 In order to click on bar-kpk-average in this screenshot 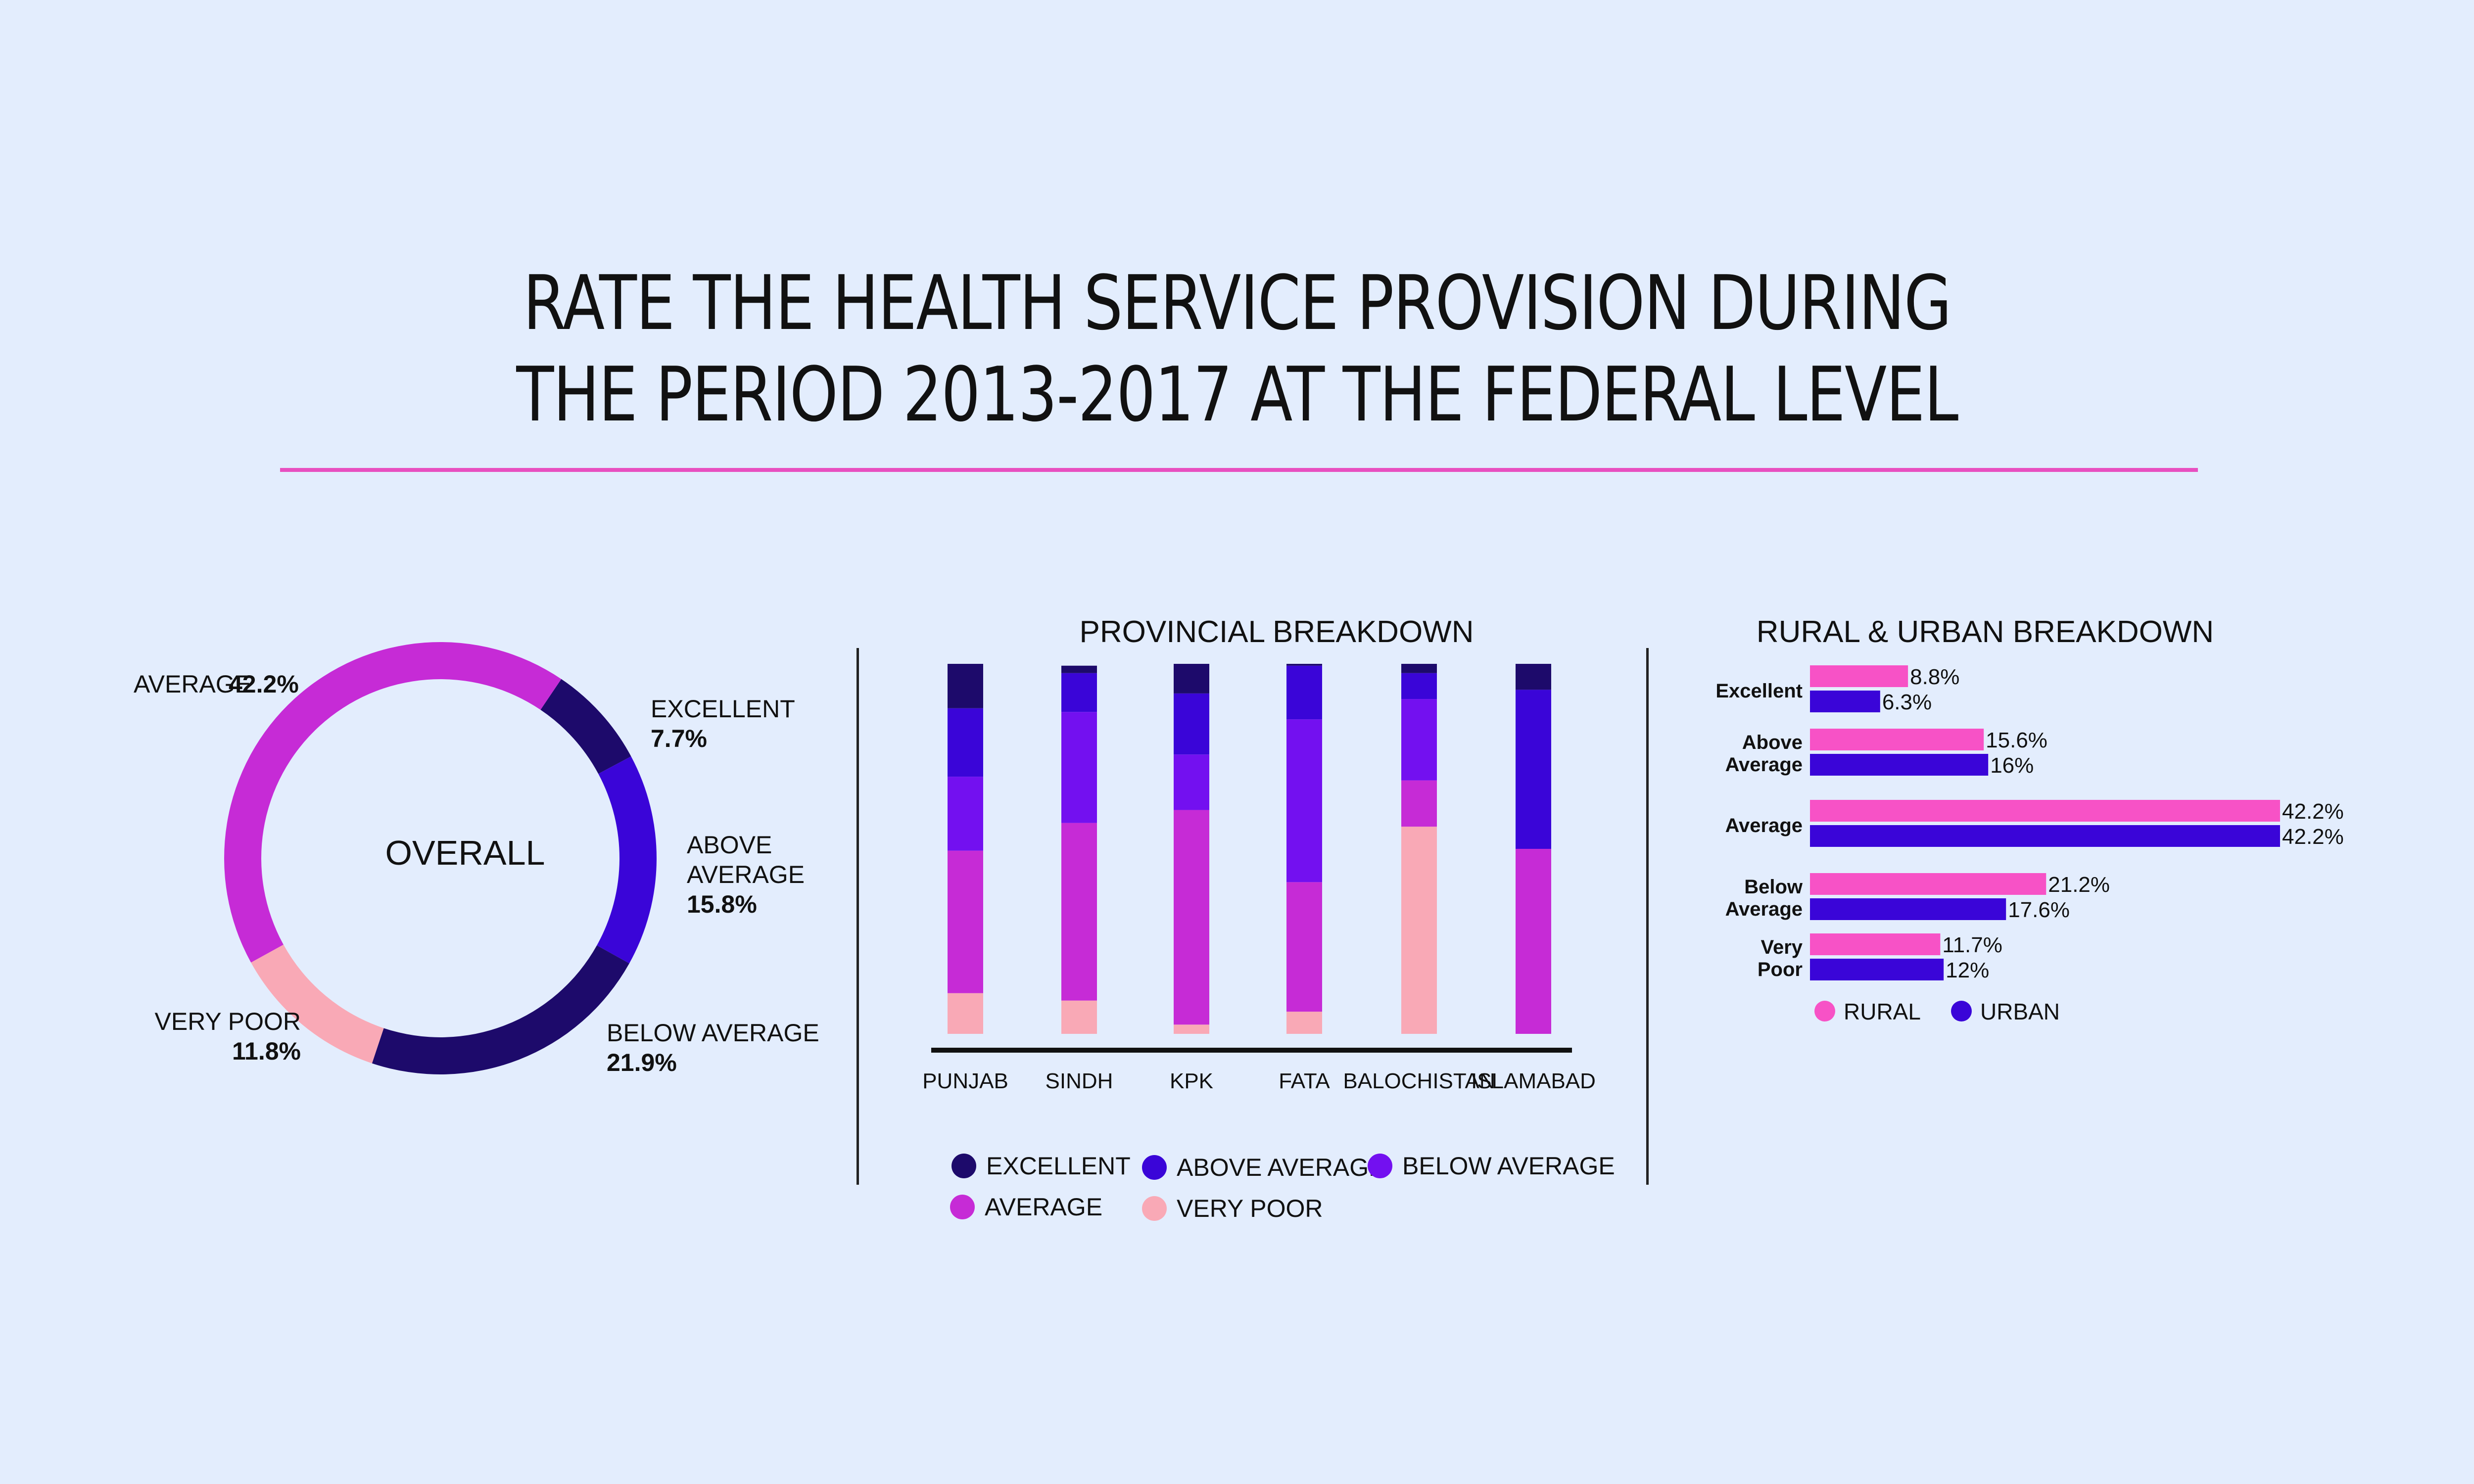, I will do `click(1192, 917)`.